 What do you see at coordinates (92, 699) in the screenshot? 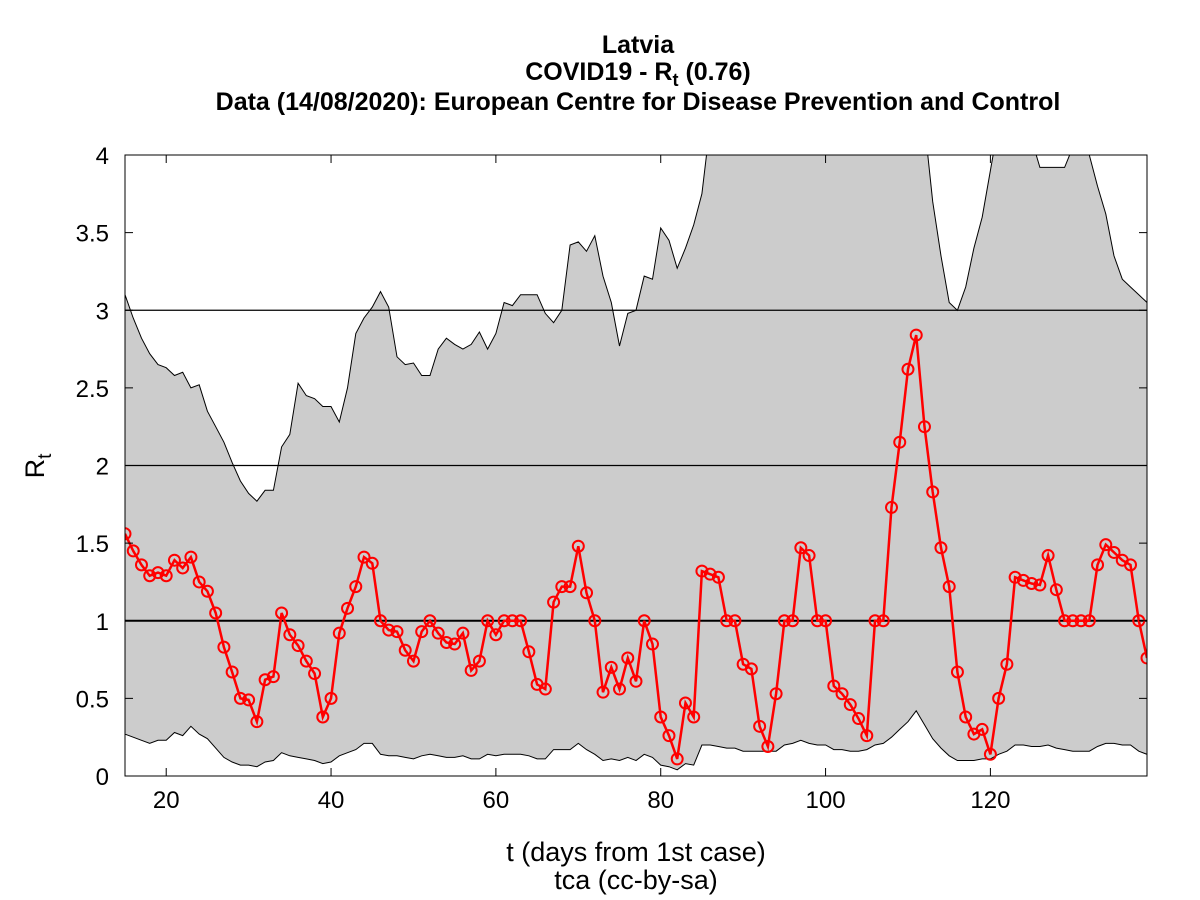
I see `y-tick-label: 0.5` at bounding box center [92, 699].